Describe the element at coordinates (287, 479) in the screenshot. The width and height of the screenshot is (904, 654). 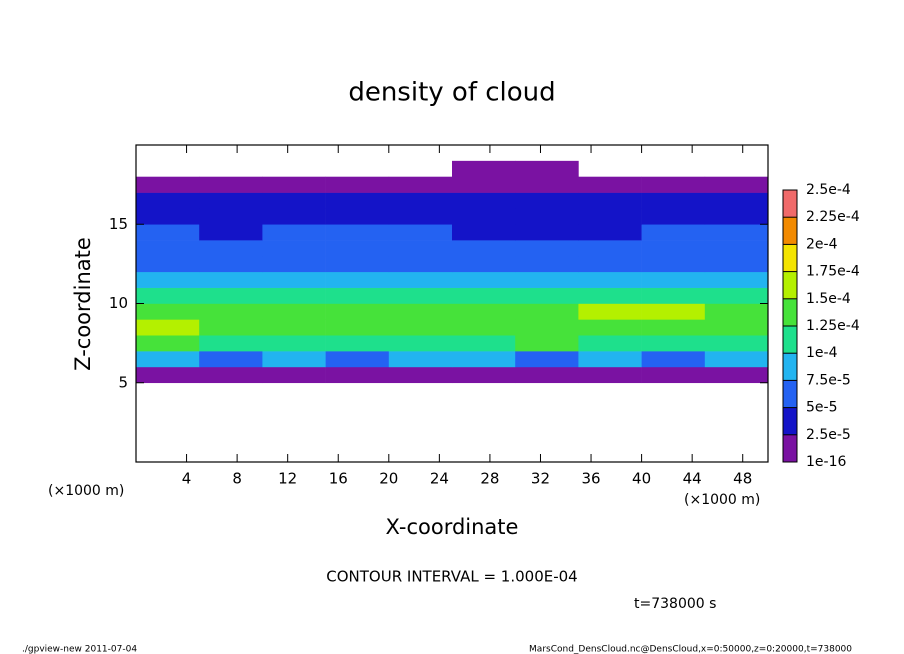
I see `x-tick-label: 12` at that location.